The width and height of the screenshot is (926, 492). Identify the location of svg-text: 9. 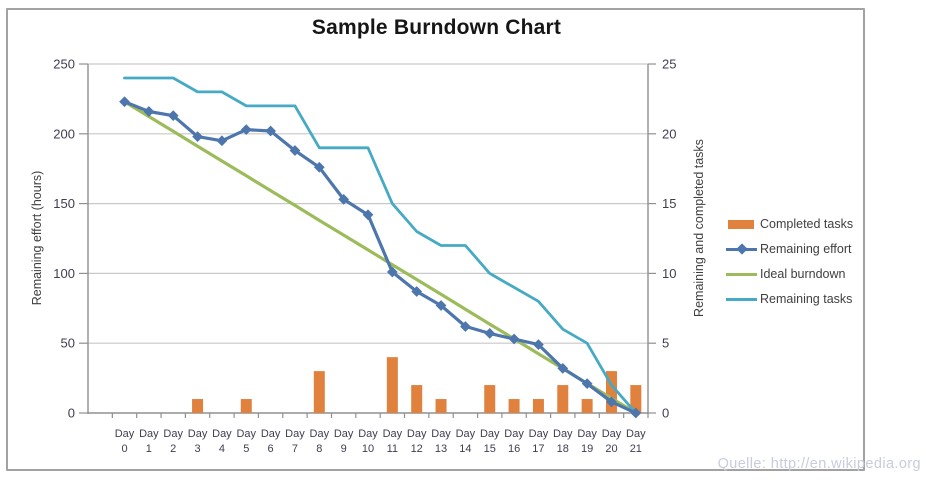
(344, 449).